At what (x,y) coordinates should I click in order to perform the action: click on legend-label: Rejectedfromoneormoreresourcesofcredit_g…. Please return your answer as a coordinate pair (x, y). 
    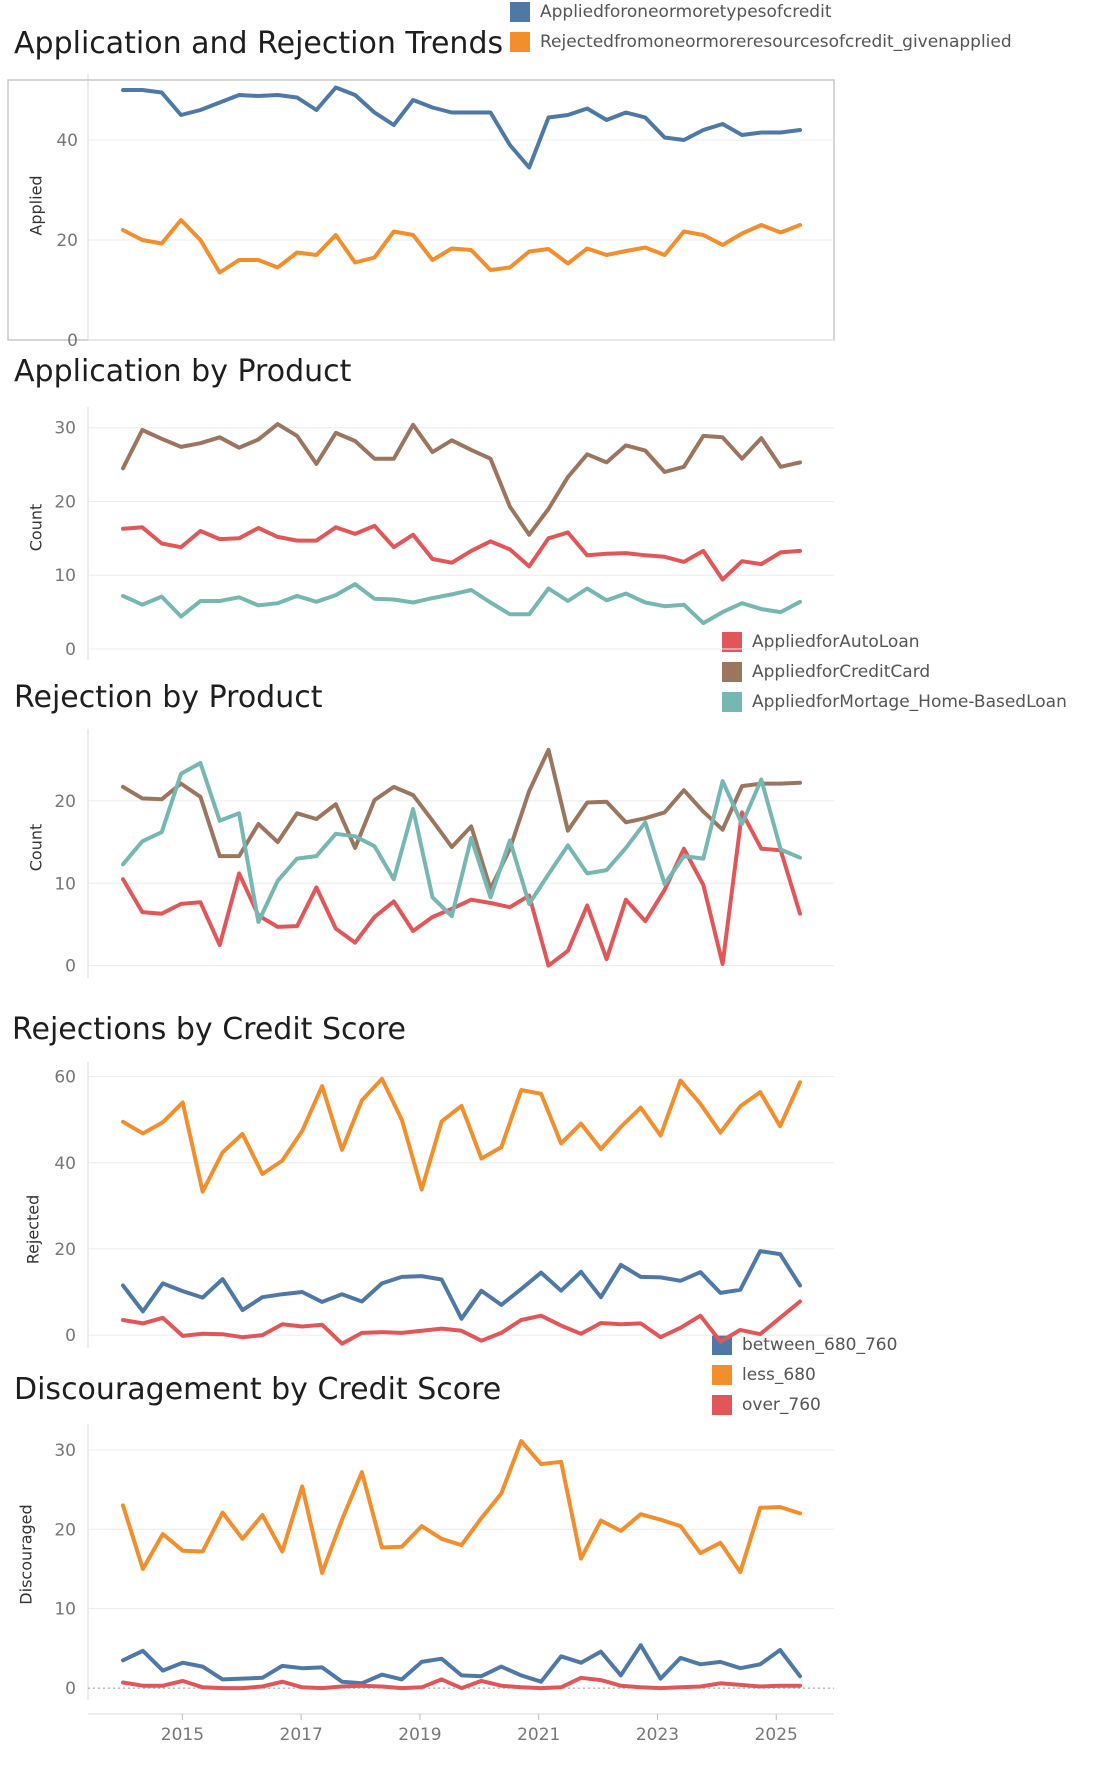
    Looking at the image, I should click on (776, 42).